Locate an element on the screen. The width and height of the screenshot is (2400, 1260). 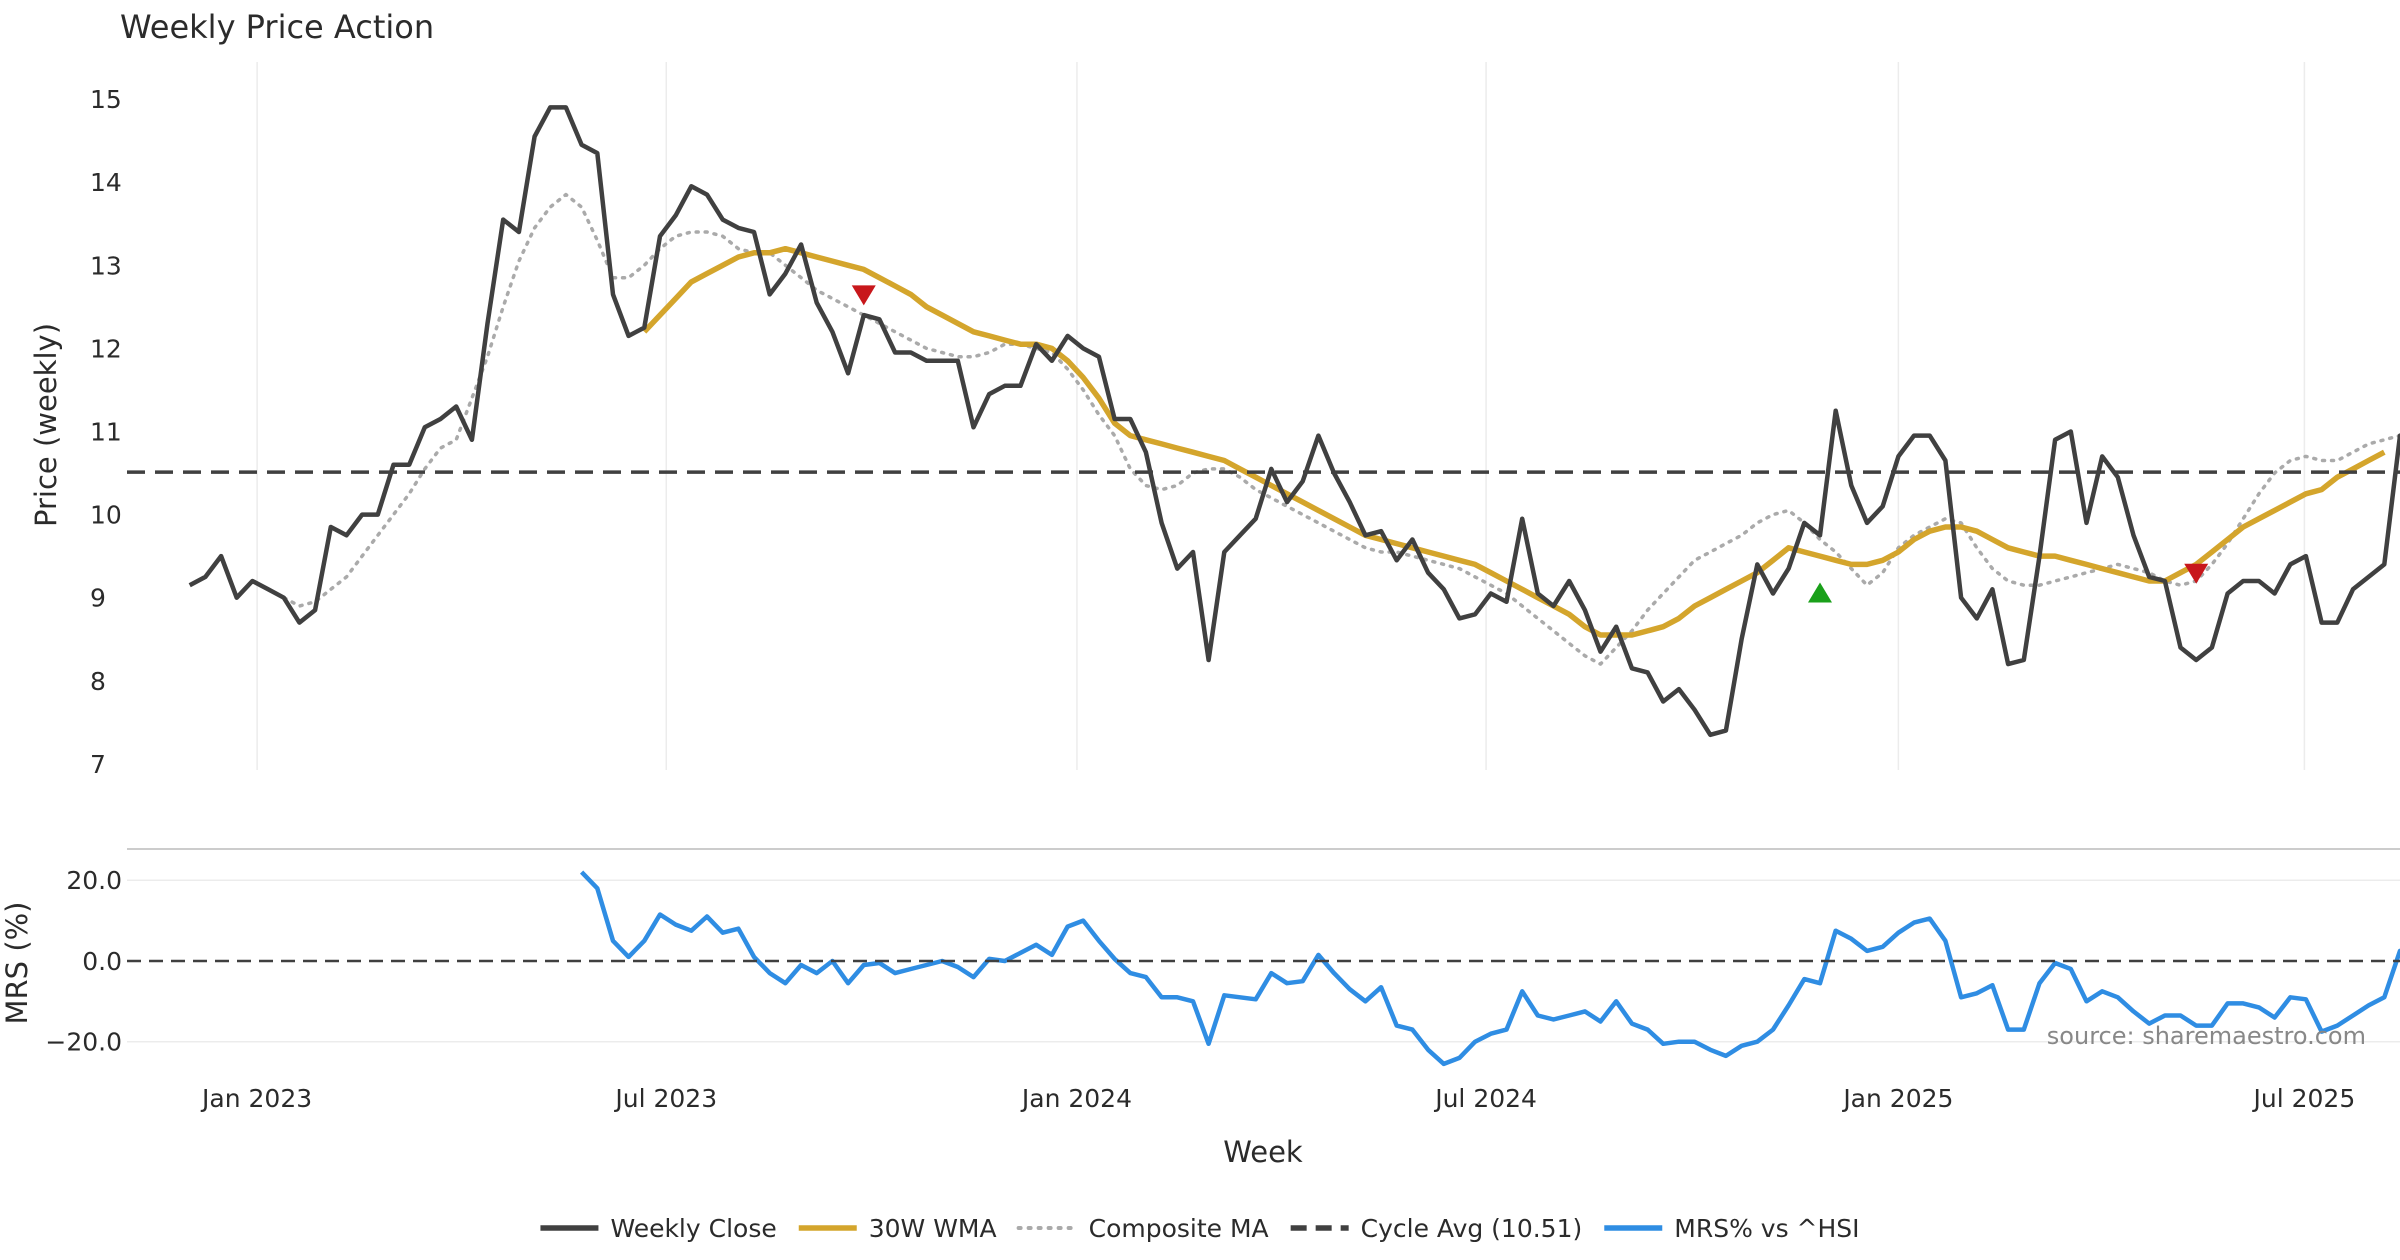
legend-item-composite-ma: Composite MA is located at coordinates (1142, 1228).